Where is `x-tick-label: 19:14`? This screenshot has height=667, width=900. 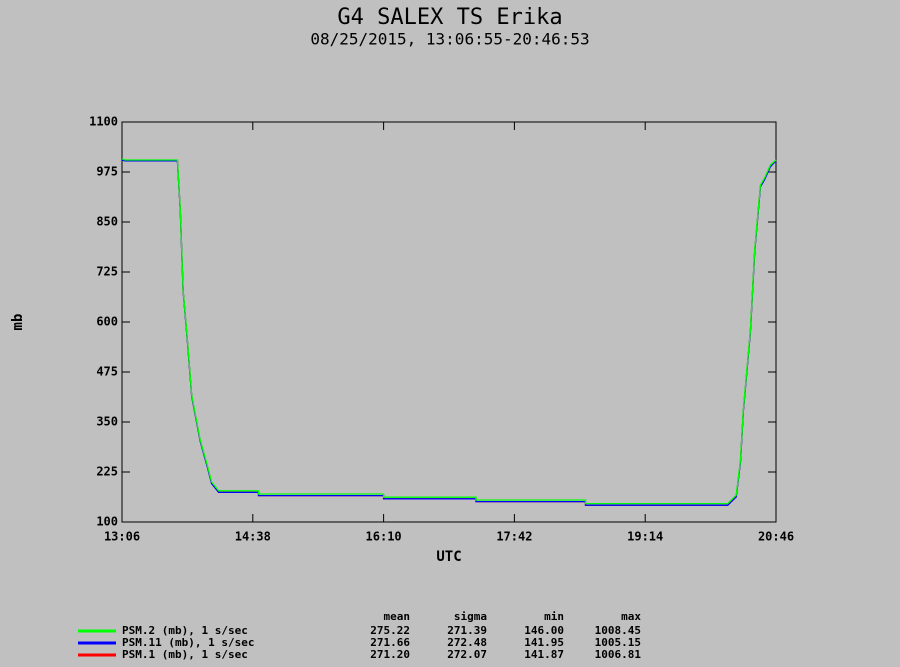 x-tick-label: 19:14 is located at coordinates (645, 537).